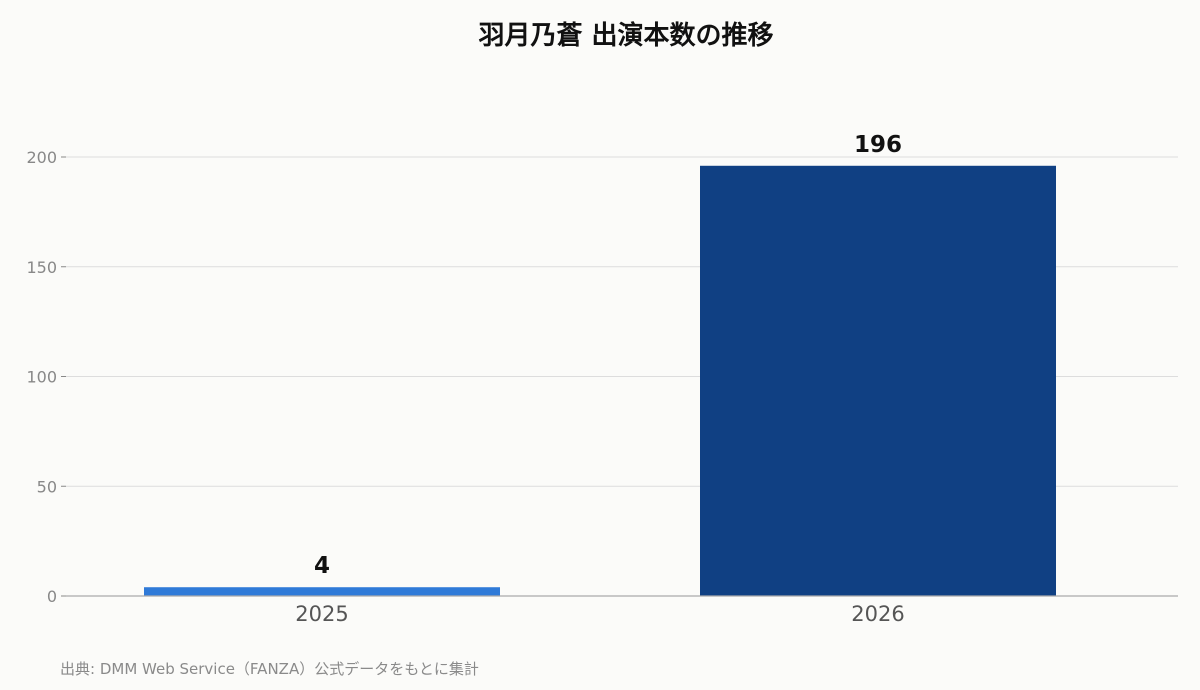 This screenshot has width=1200, height=690. I want to click on y-axis: 0 50 100 150 200, so click(46, 377).